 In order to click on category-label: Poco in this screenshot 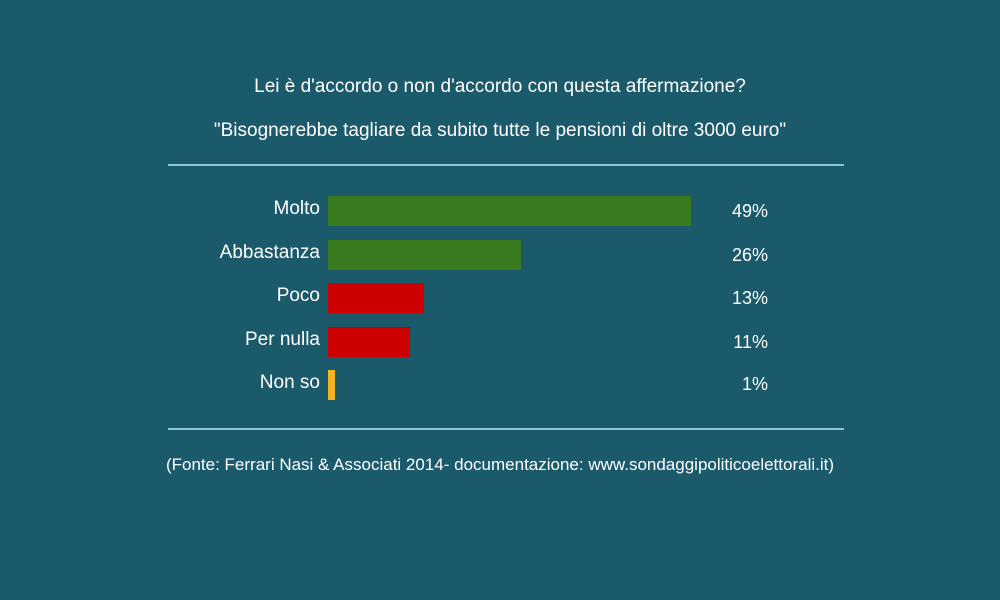, I will do `click(298, 295)`.